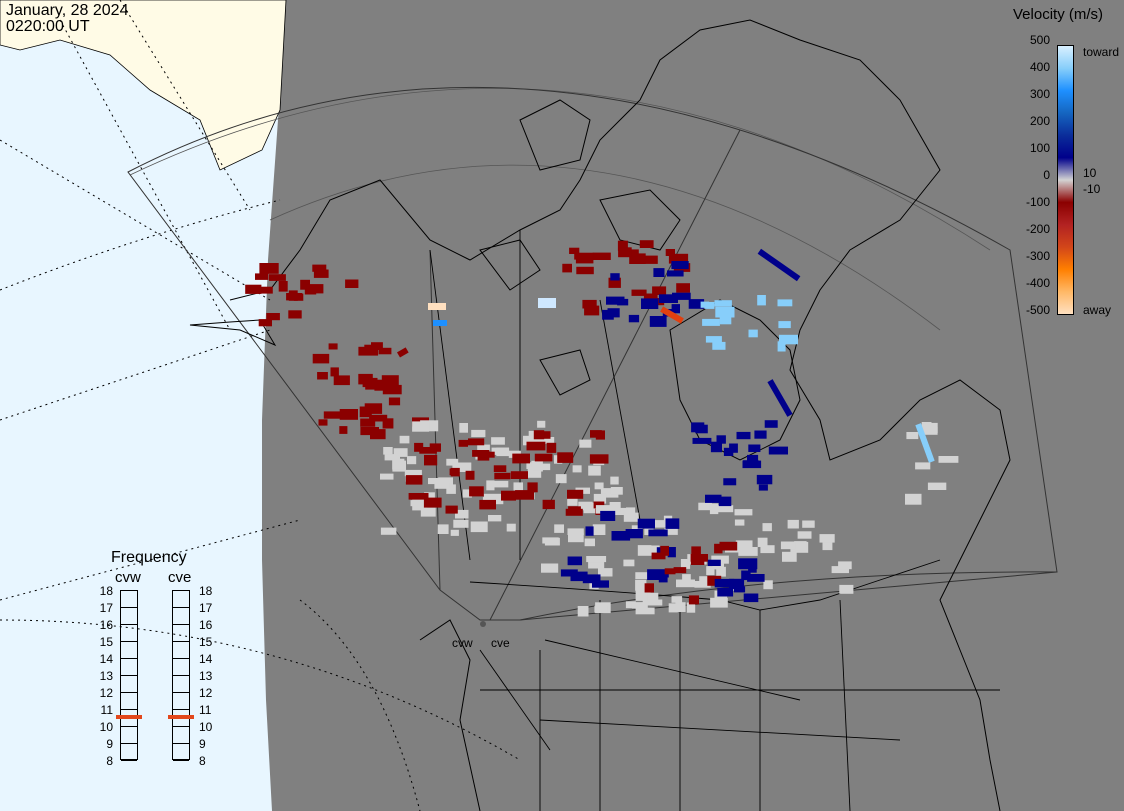 The image size is (1124, 811). Describe the element at coordinates (462, 643) in the screenshot. I see `radar-site-label-cvw: cvw` at that location.